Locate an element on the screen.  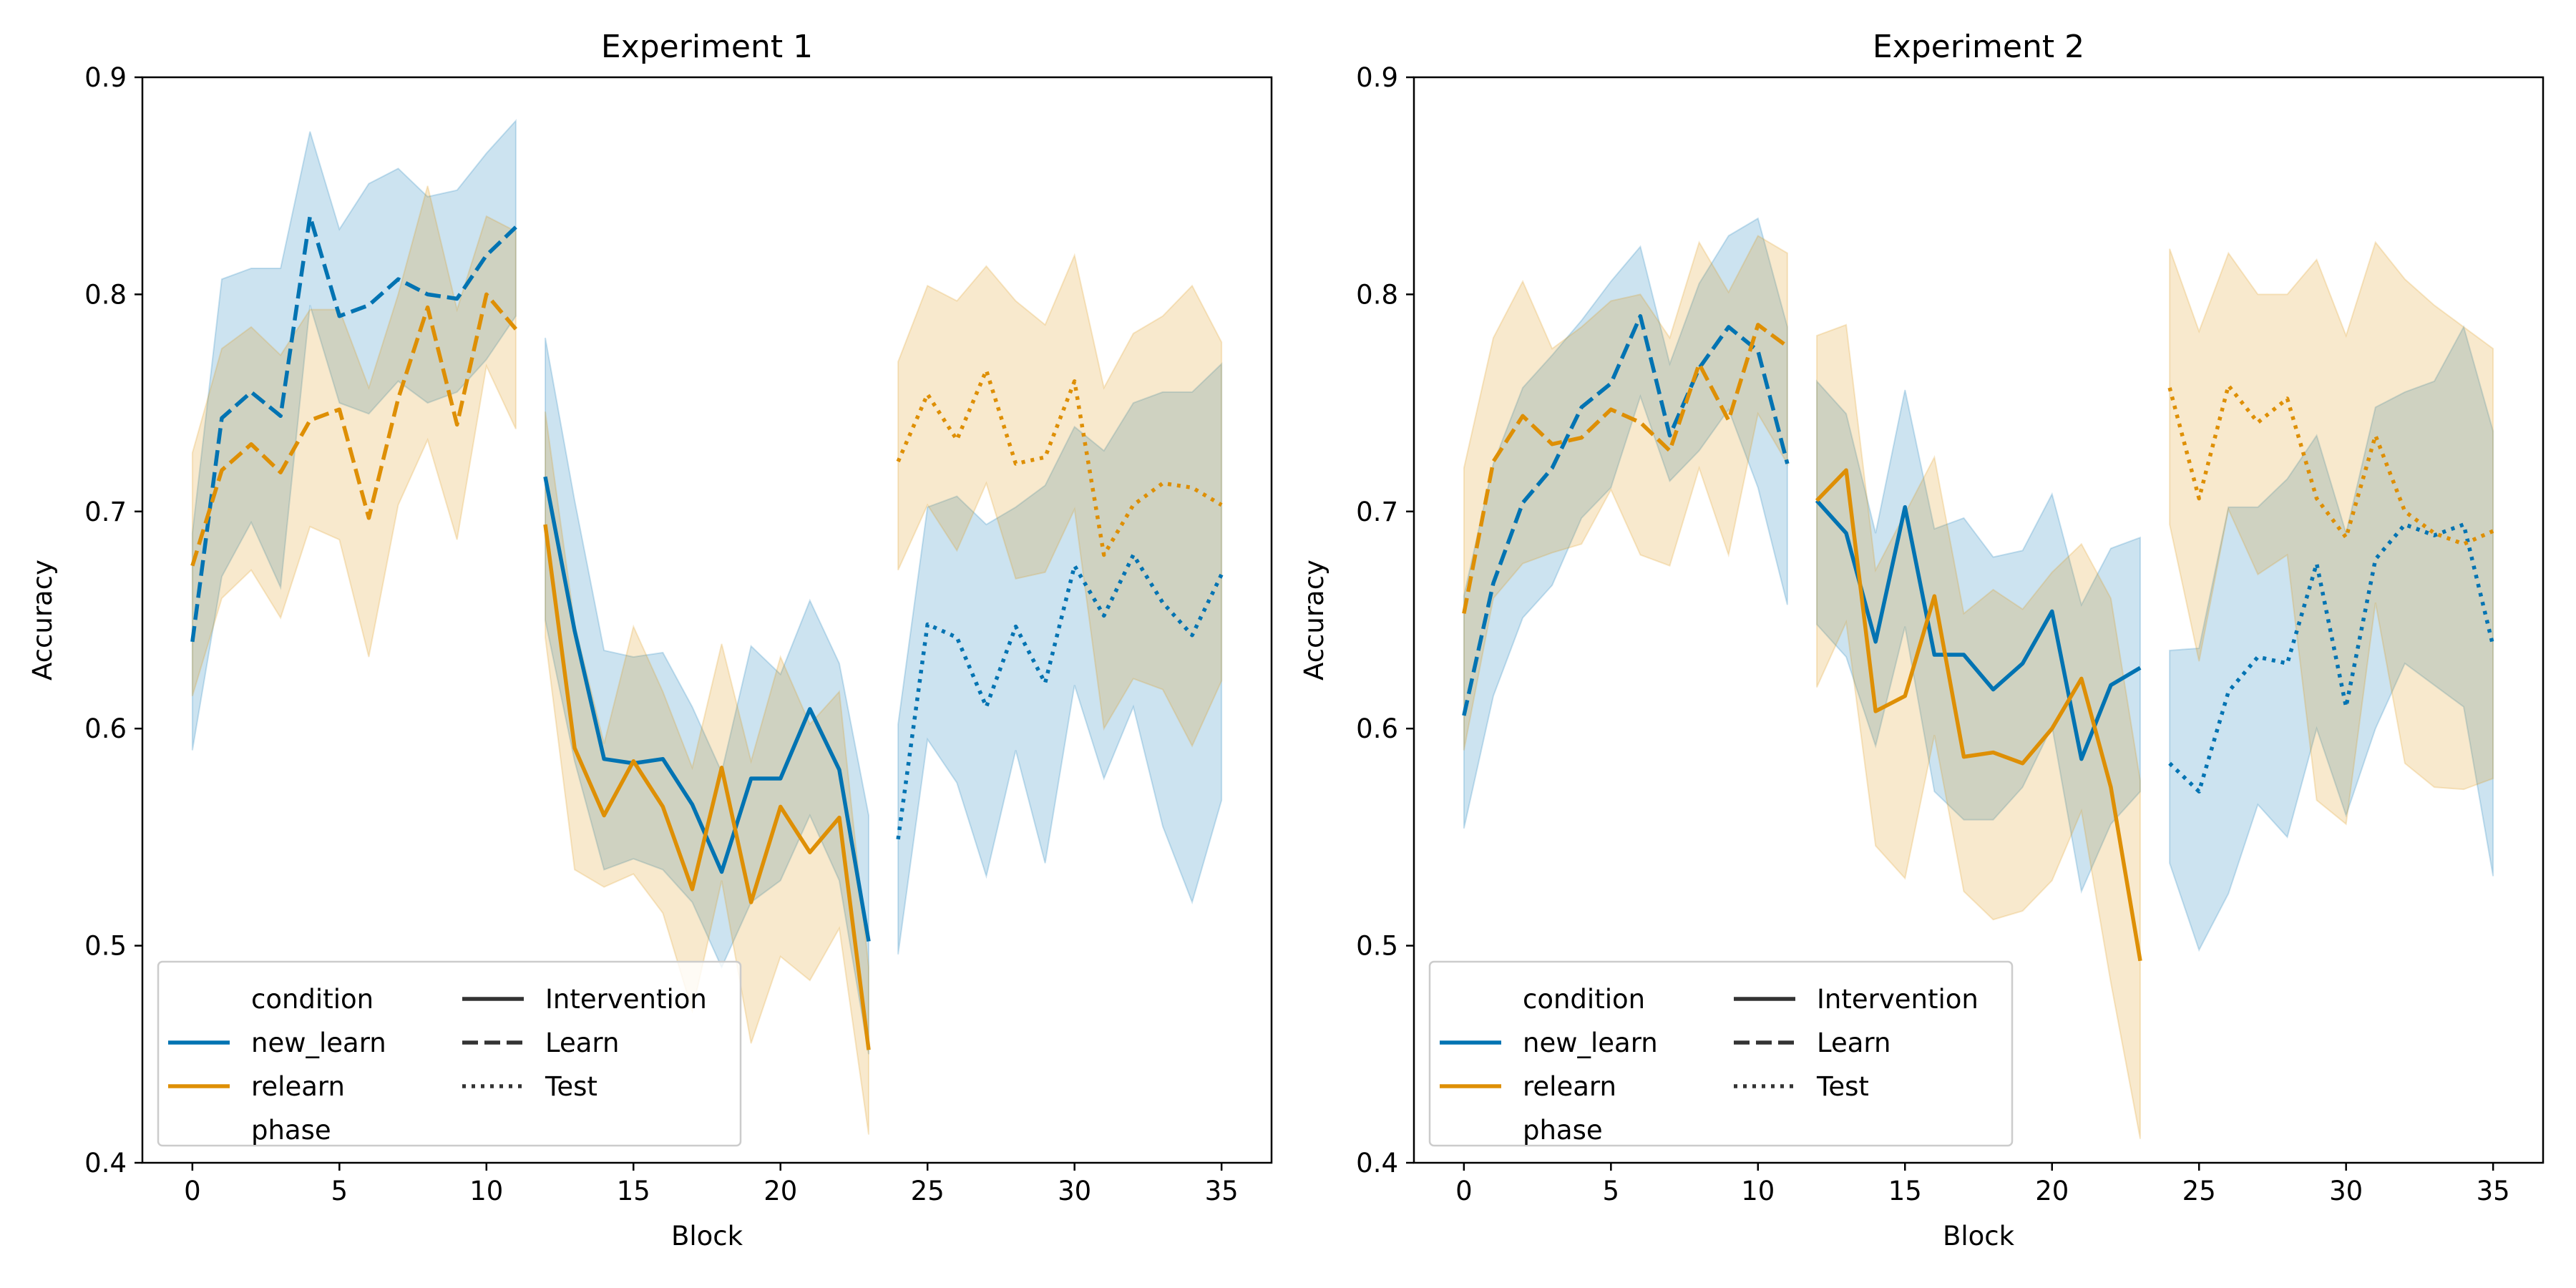
ci-band-new_learn-test is located at coordinates (1060, 658).